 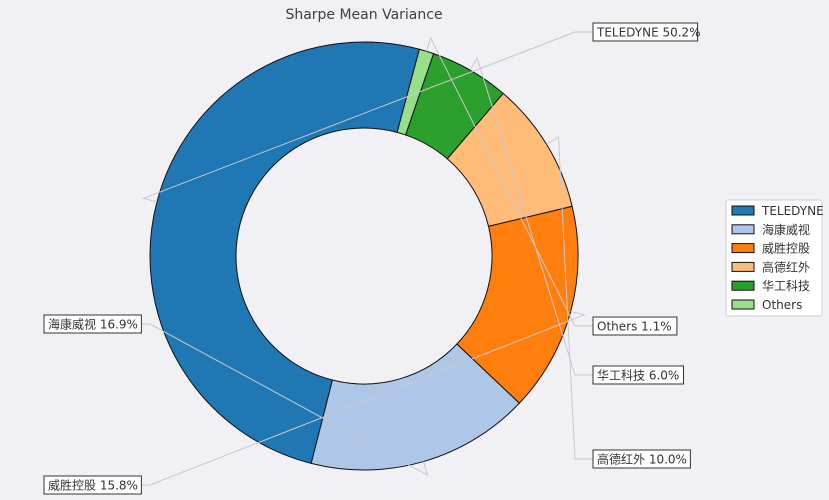 What do you see at coordinates (786, 229) in the screenshot?
I see `legend-label-海康威视: 海康威视` at bounding box center [786, 229].